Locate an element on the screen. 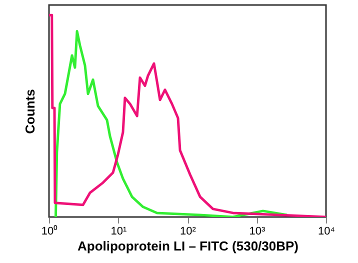 This screenshot has width=358, height=263. x-tick-label: 10⁰ is located at coordinates (49, 231).